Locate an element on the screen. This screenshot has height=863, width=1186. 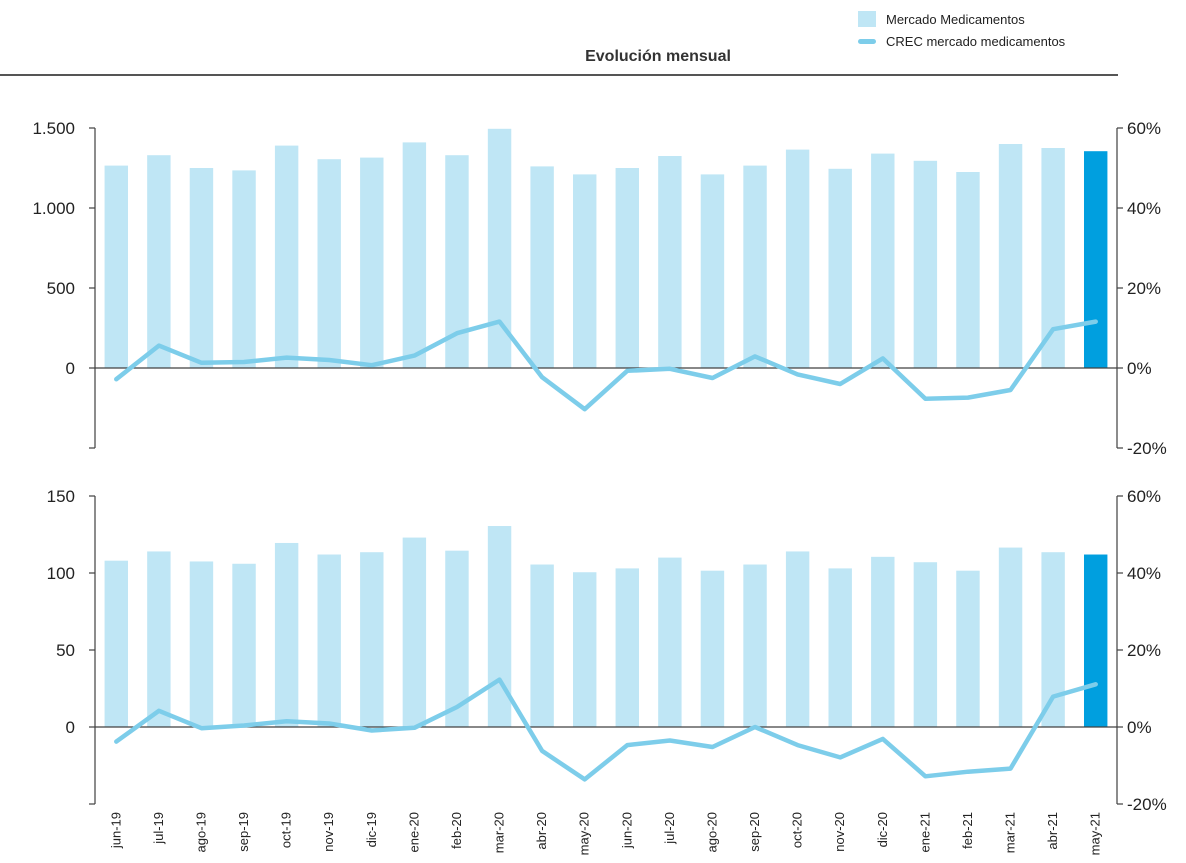
x-tick-label: feb-21 is located at coordinates (967, 830).